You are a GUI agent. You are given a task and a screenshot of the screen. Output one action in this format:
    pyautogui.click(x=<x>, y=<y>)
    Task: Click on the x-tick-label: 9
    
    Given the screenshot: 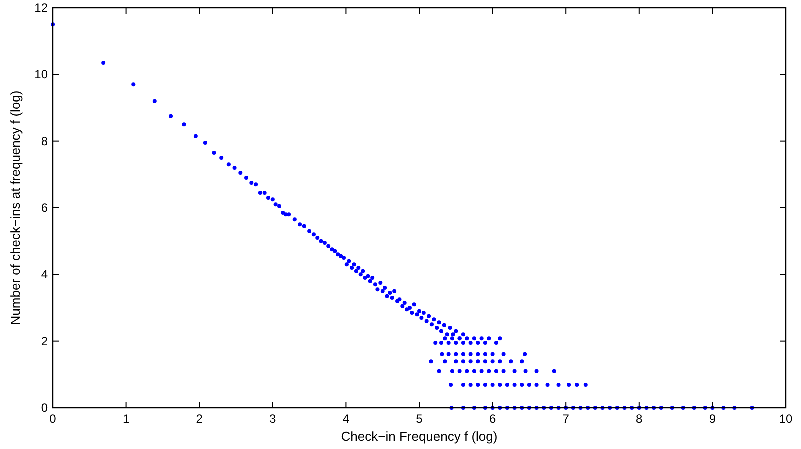 What is the action you would take?
    pyautogui.click(x=712, y=419)
    